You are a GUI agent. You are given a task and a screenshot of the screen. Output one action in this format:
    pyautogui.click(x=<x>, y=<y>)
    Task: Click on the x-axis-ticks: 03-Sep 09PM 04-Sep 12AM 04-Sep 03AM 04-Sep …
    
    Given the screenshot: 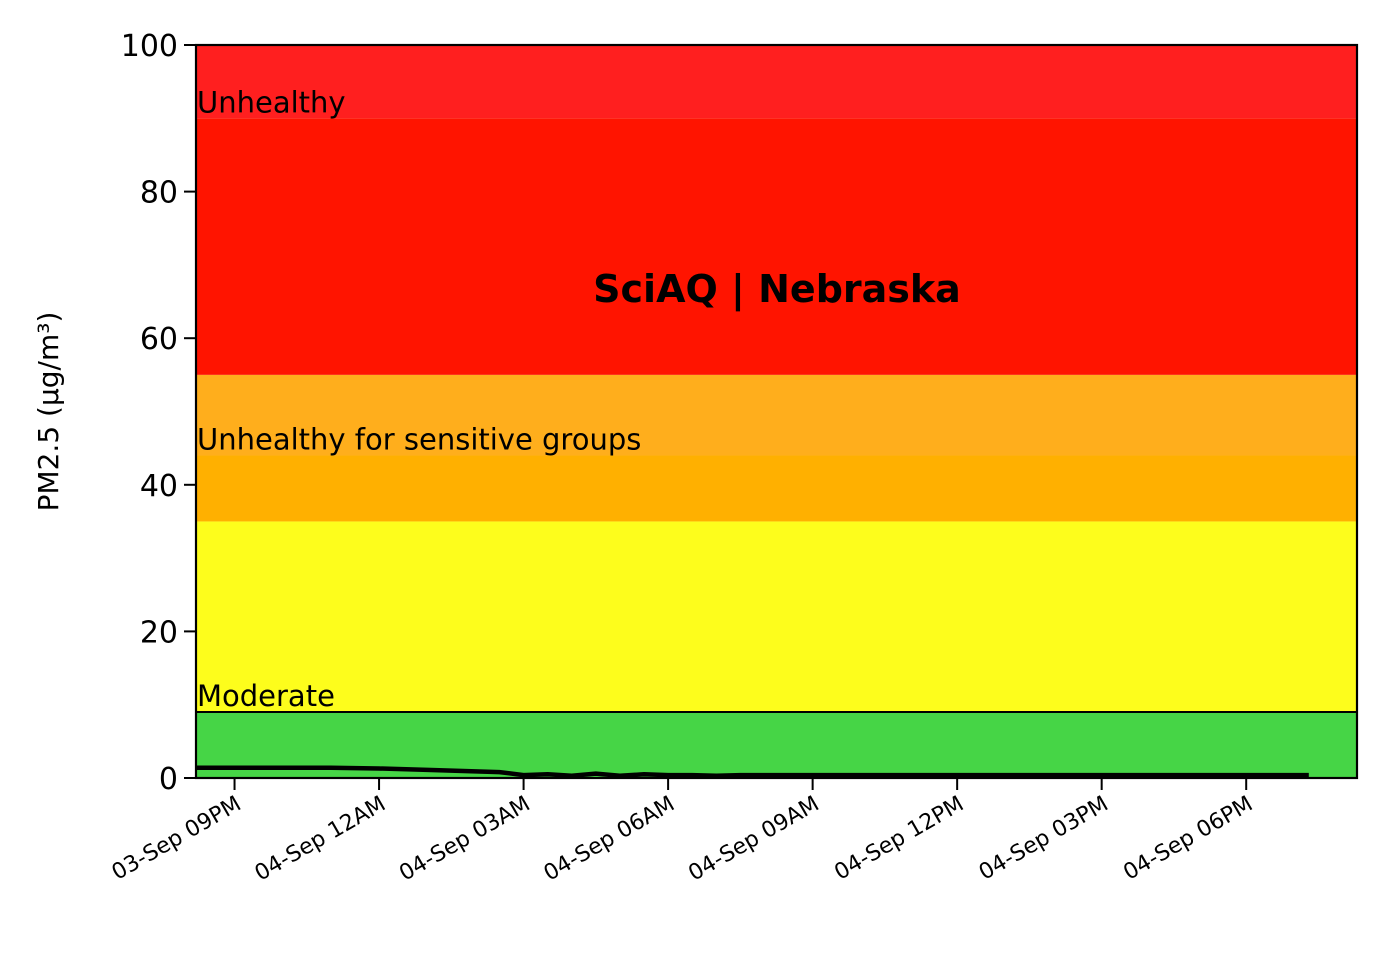 What is the action you would take?
    pyautogui.click(x=682, y=832)
    